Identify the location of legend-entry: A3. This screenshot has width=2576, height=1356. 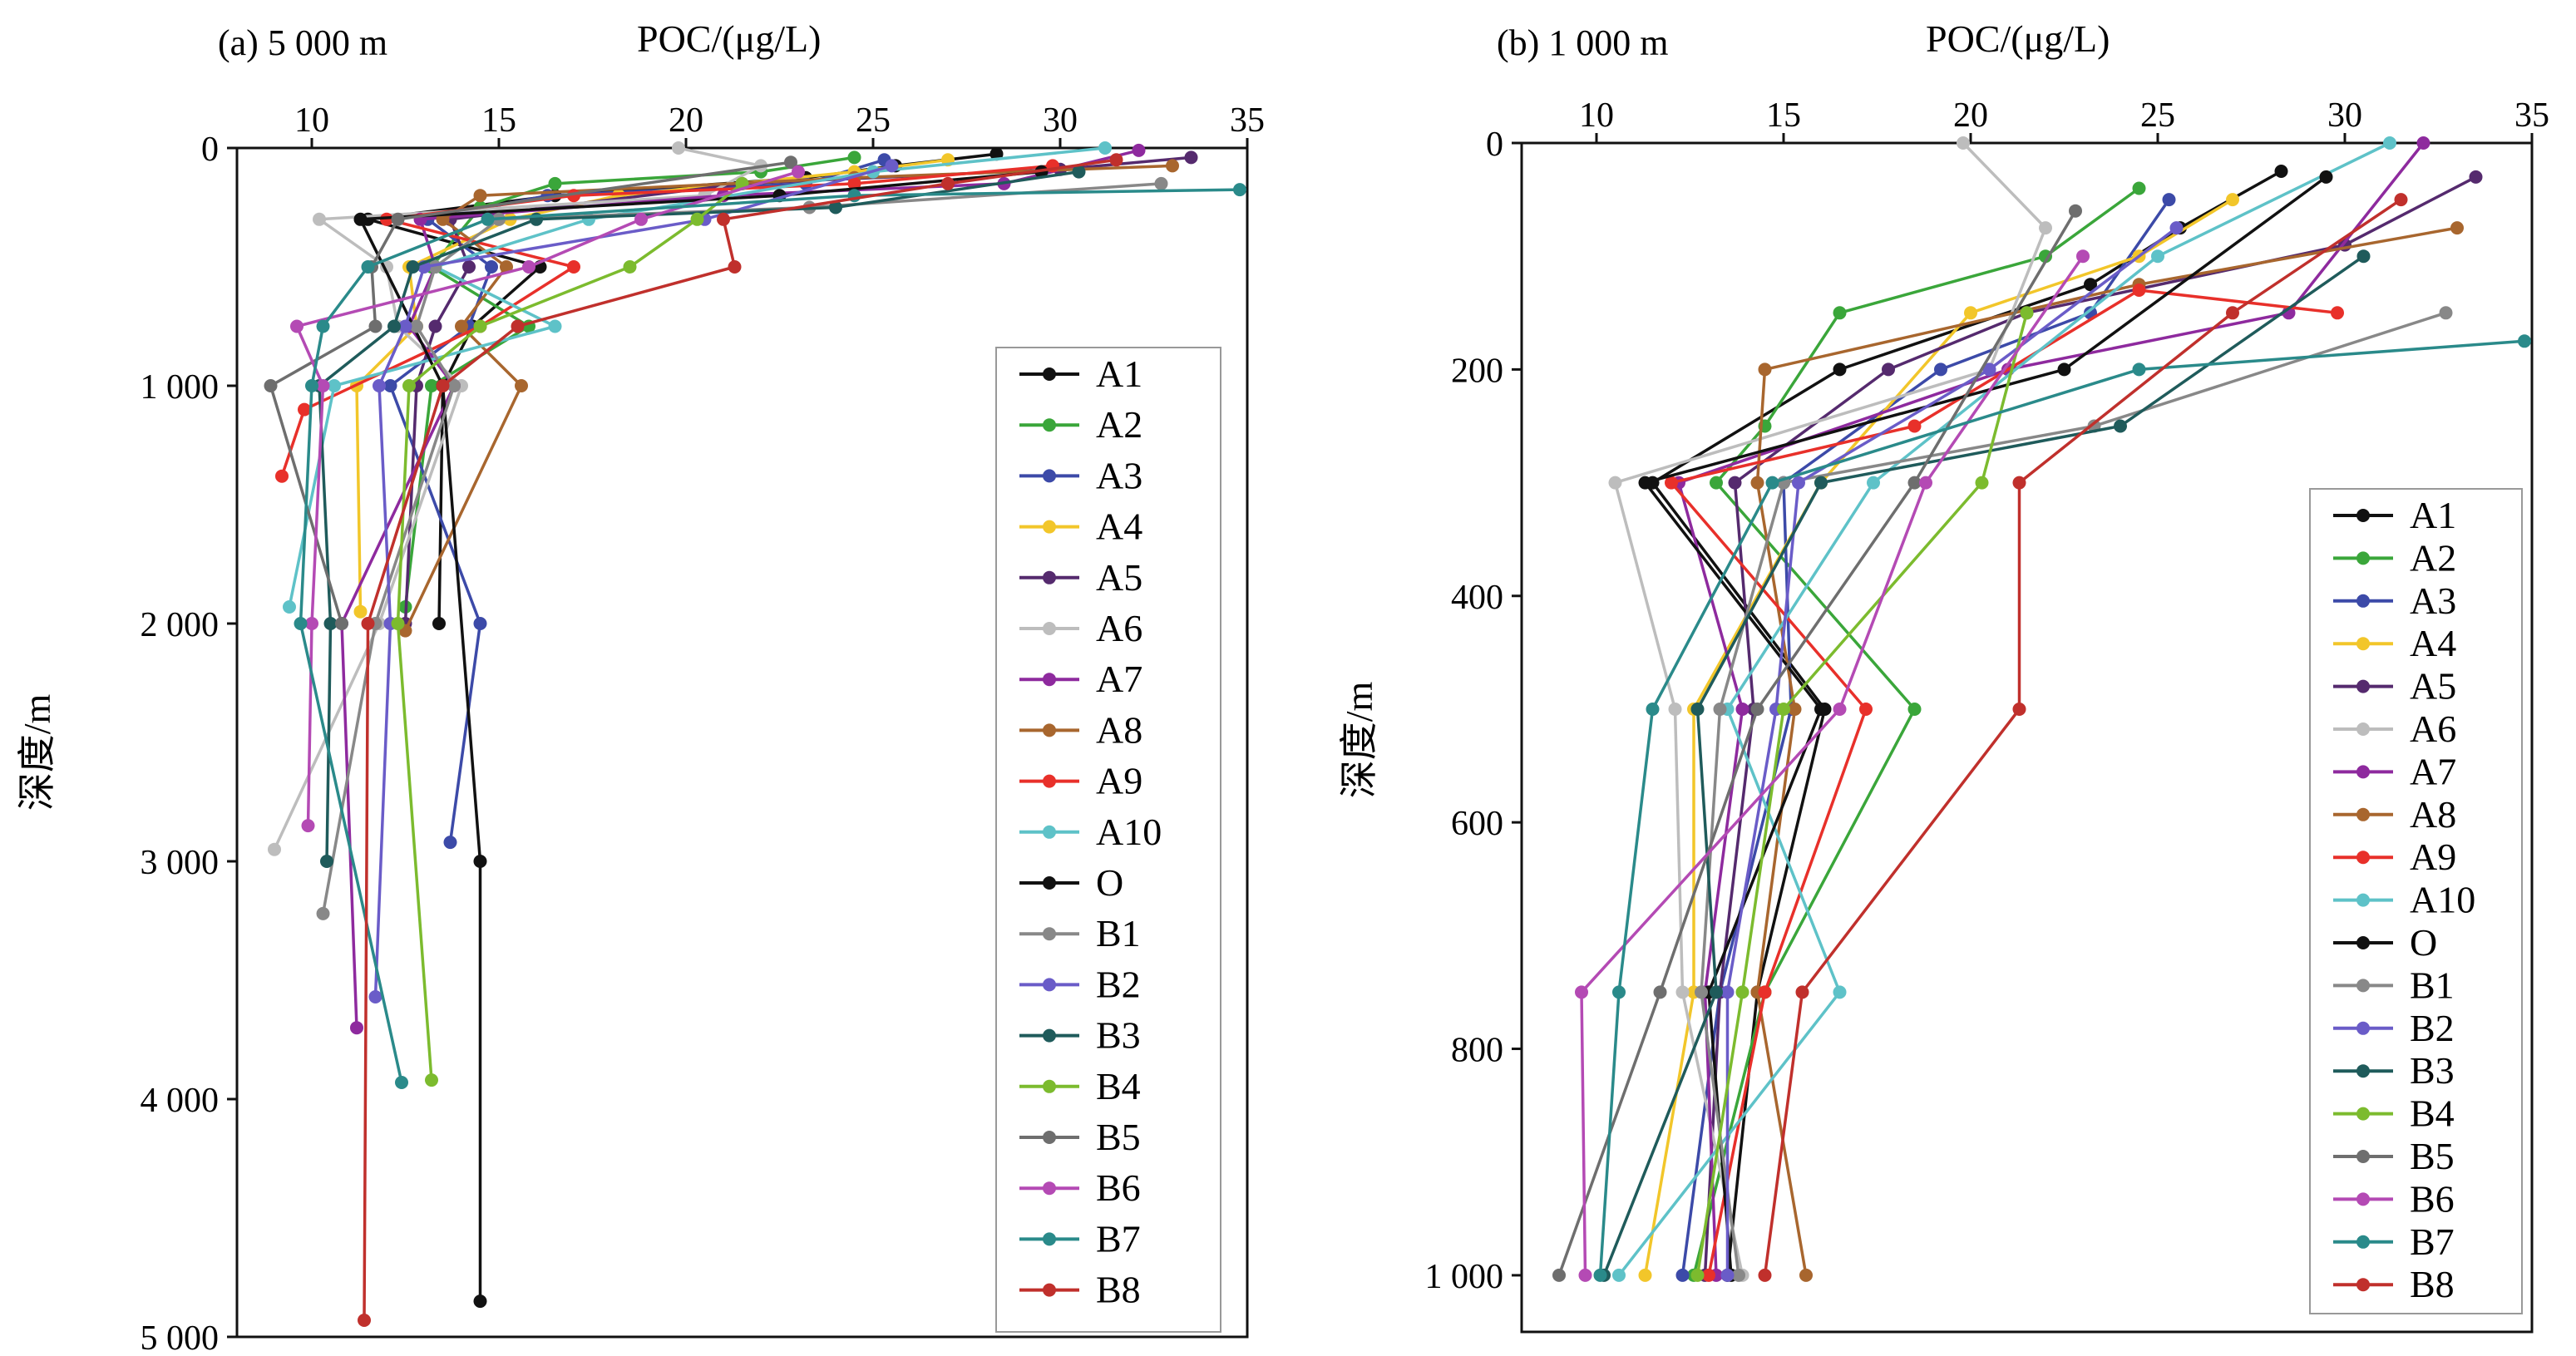
(1080, 475).